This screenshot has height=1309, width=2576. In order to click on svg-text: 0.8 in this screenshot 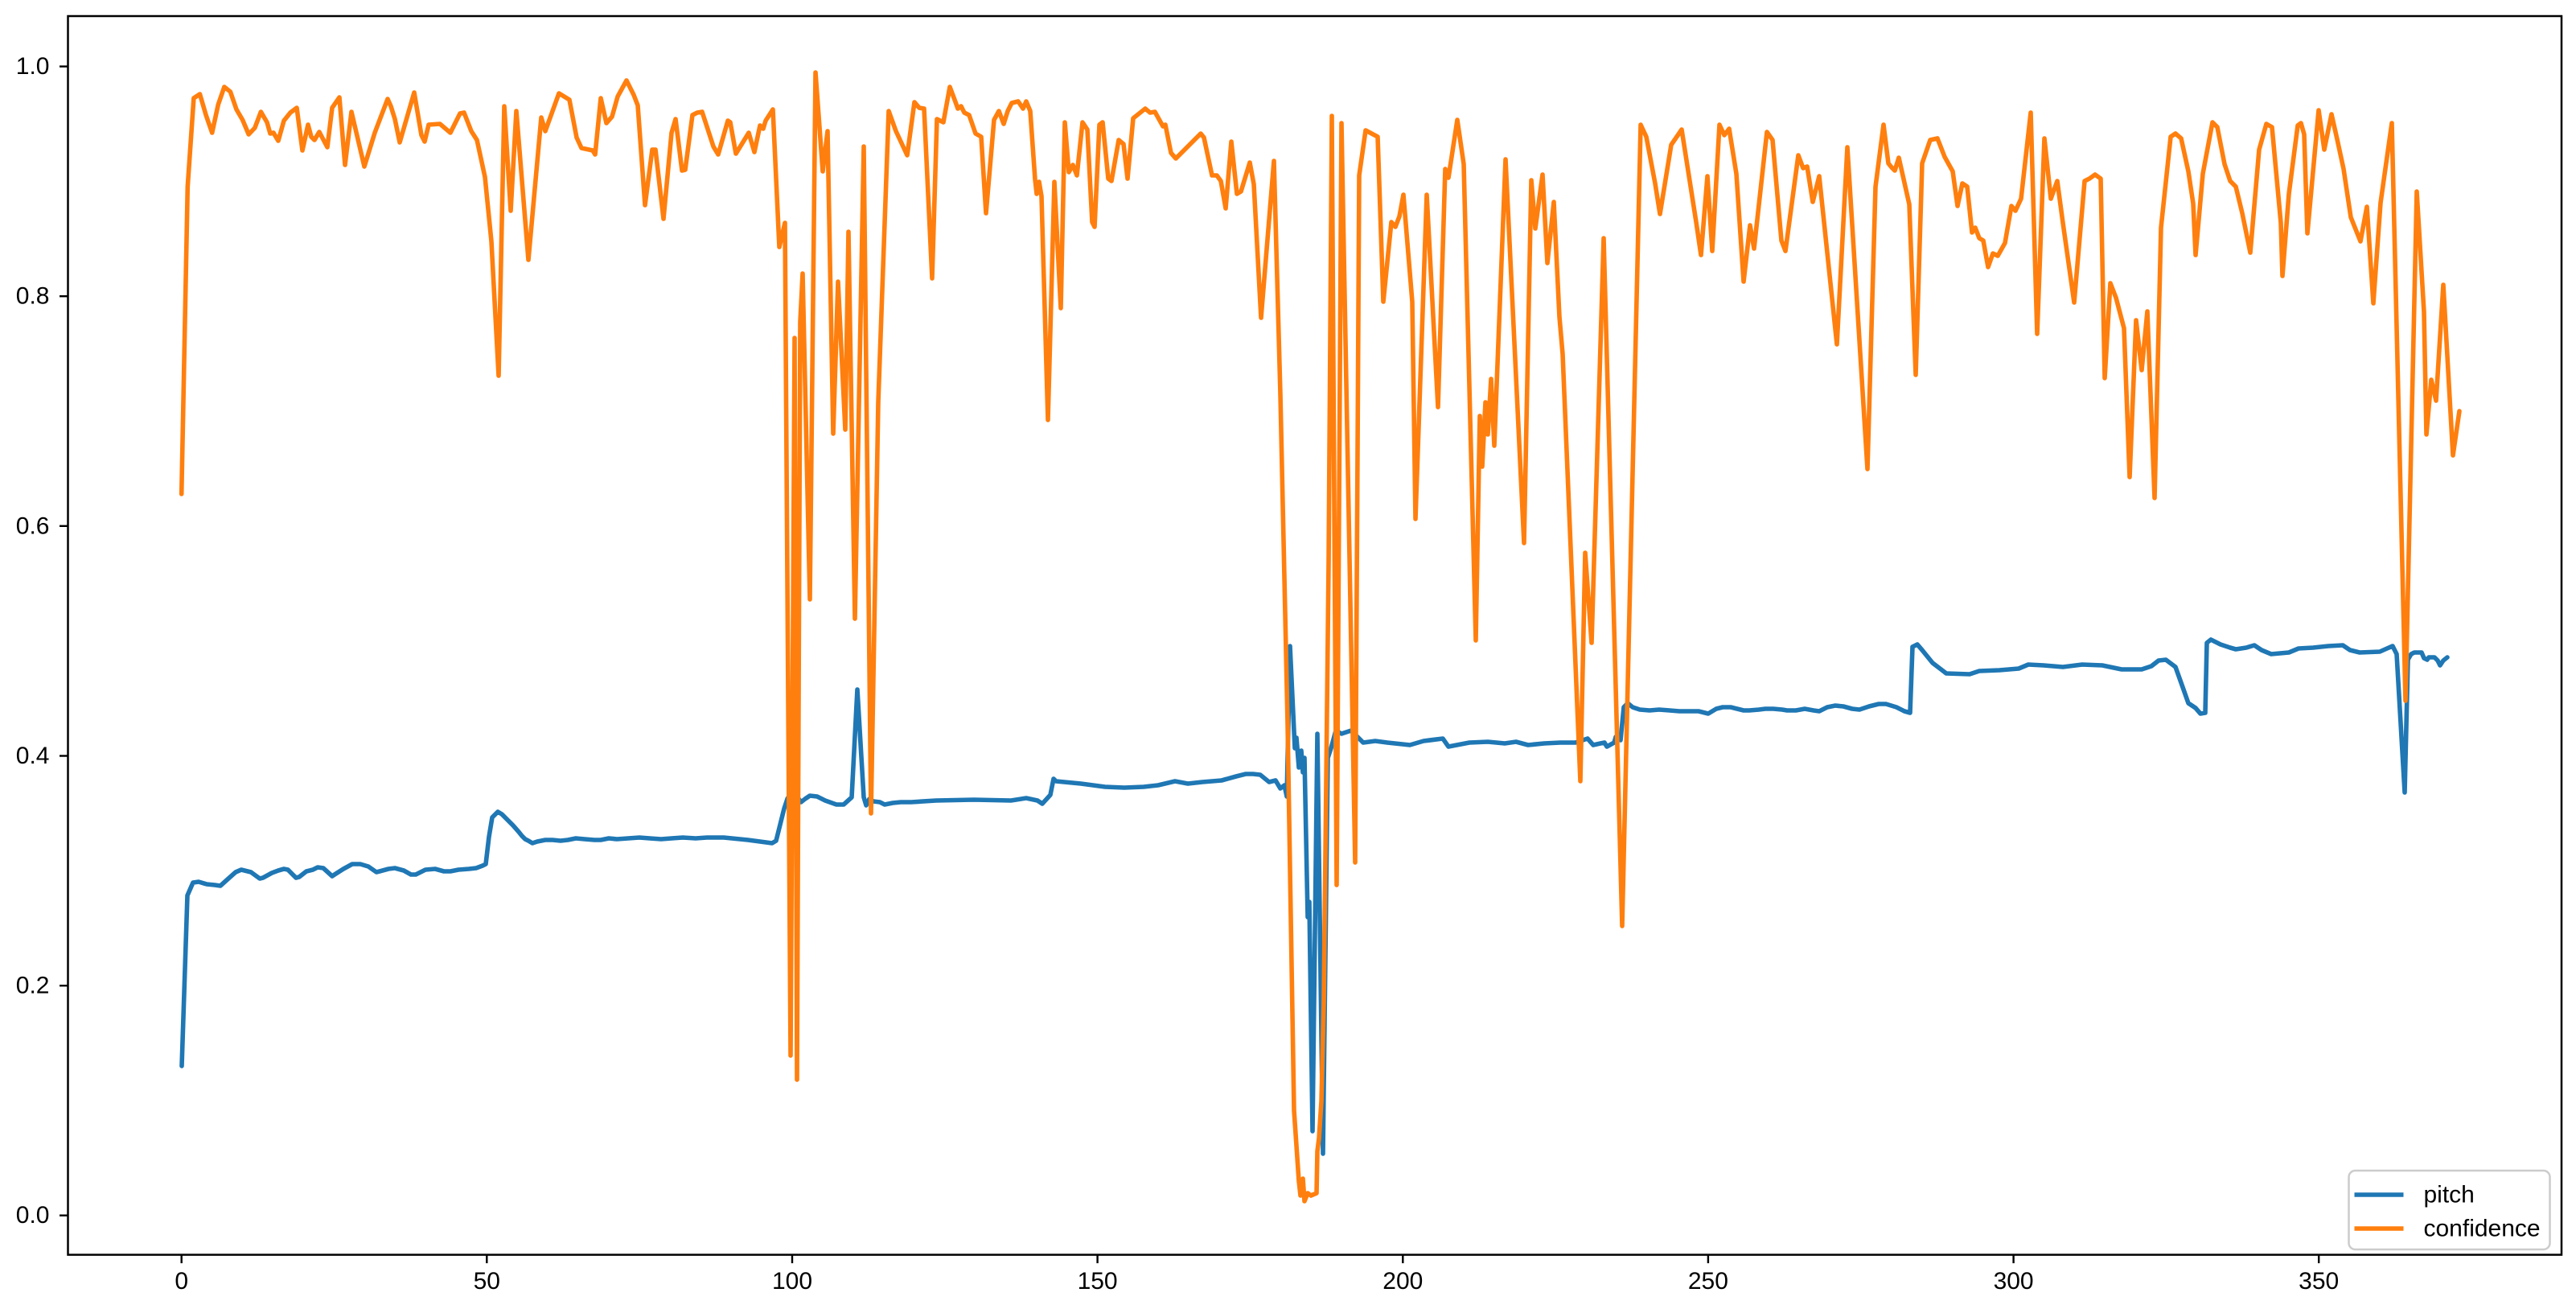, I will do `click(33, 296)`.